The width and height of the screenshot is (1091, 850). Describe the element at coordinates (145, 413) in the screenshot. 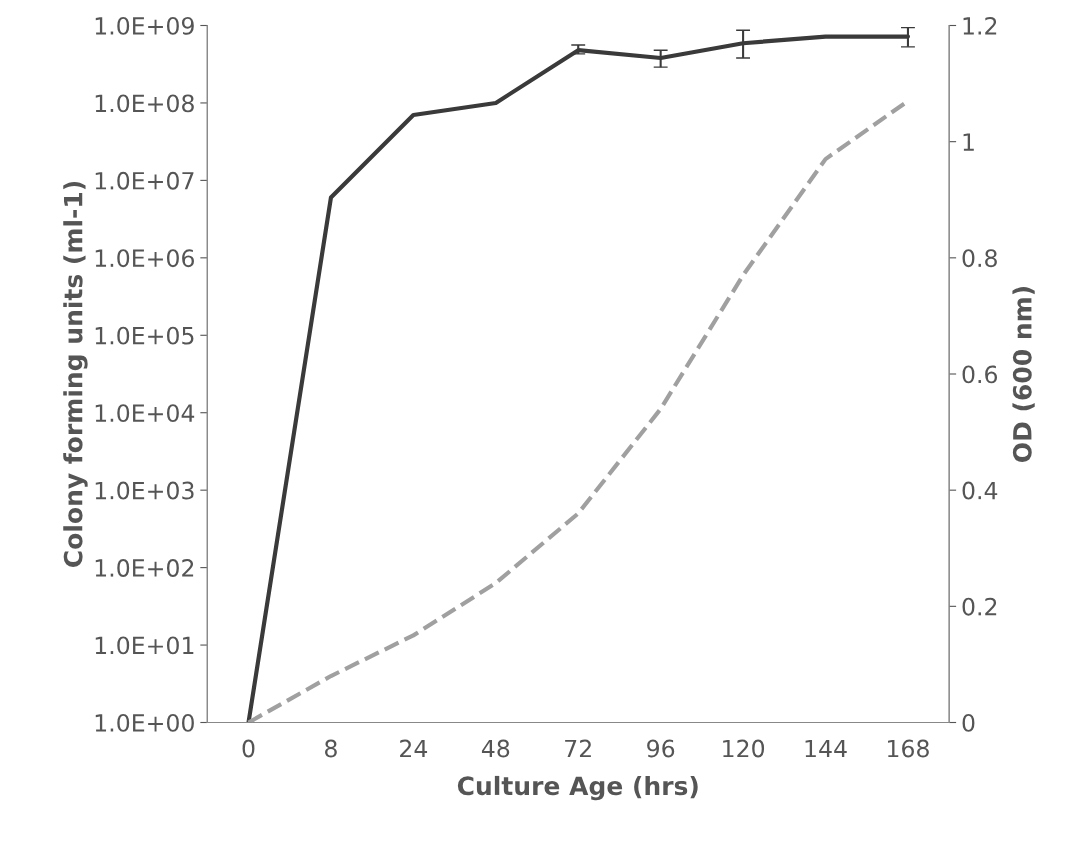

I see `y-tick-label: 1.0E+04` at that location.